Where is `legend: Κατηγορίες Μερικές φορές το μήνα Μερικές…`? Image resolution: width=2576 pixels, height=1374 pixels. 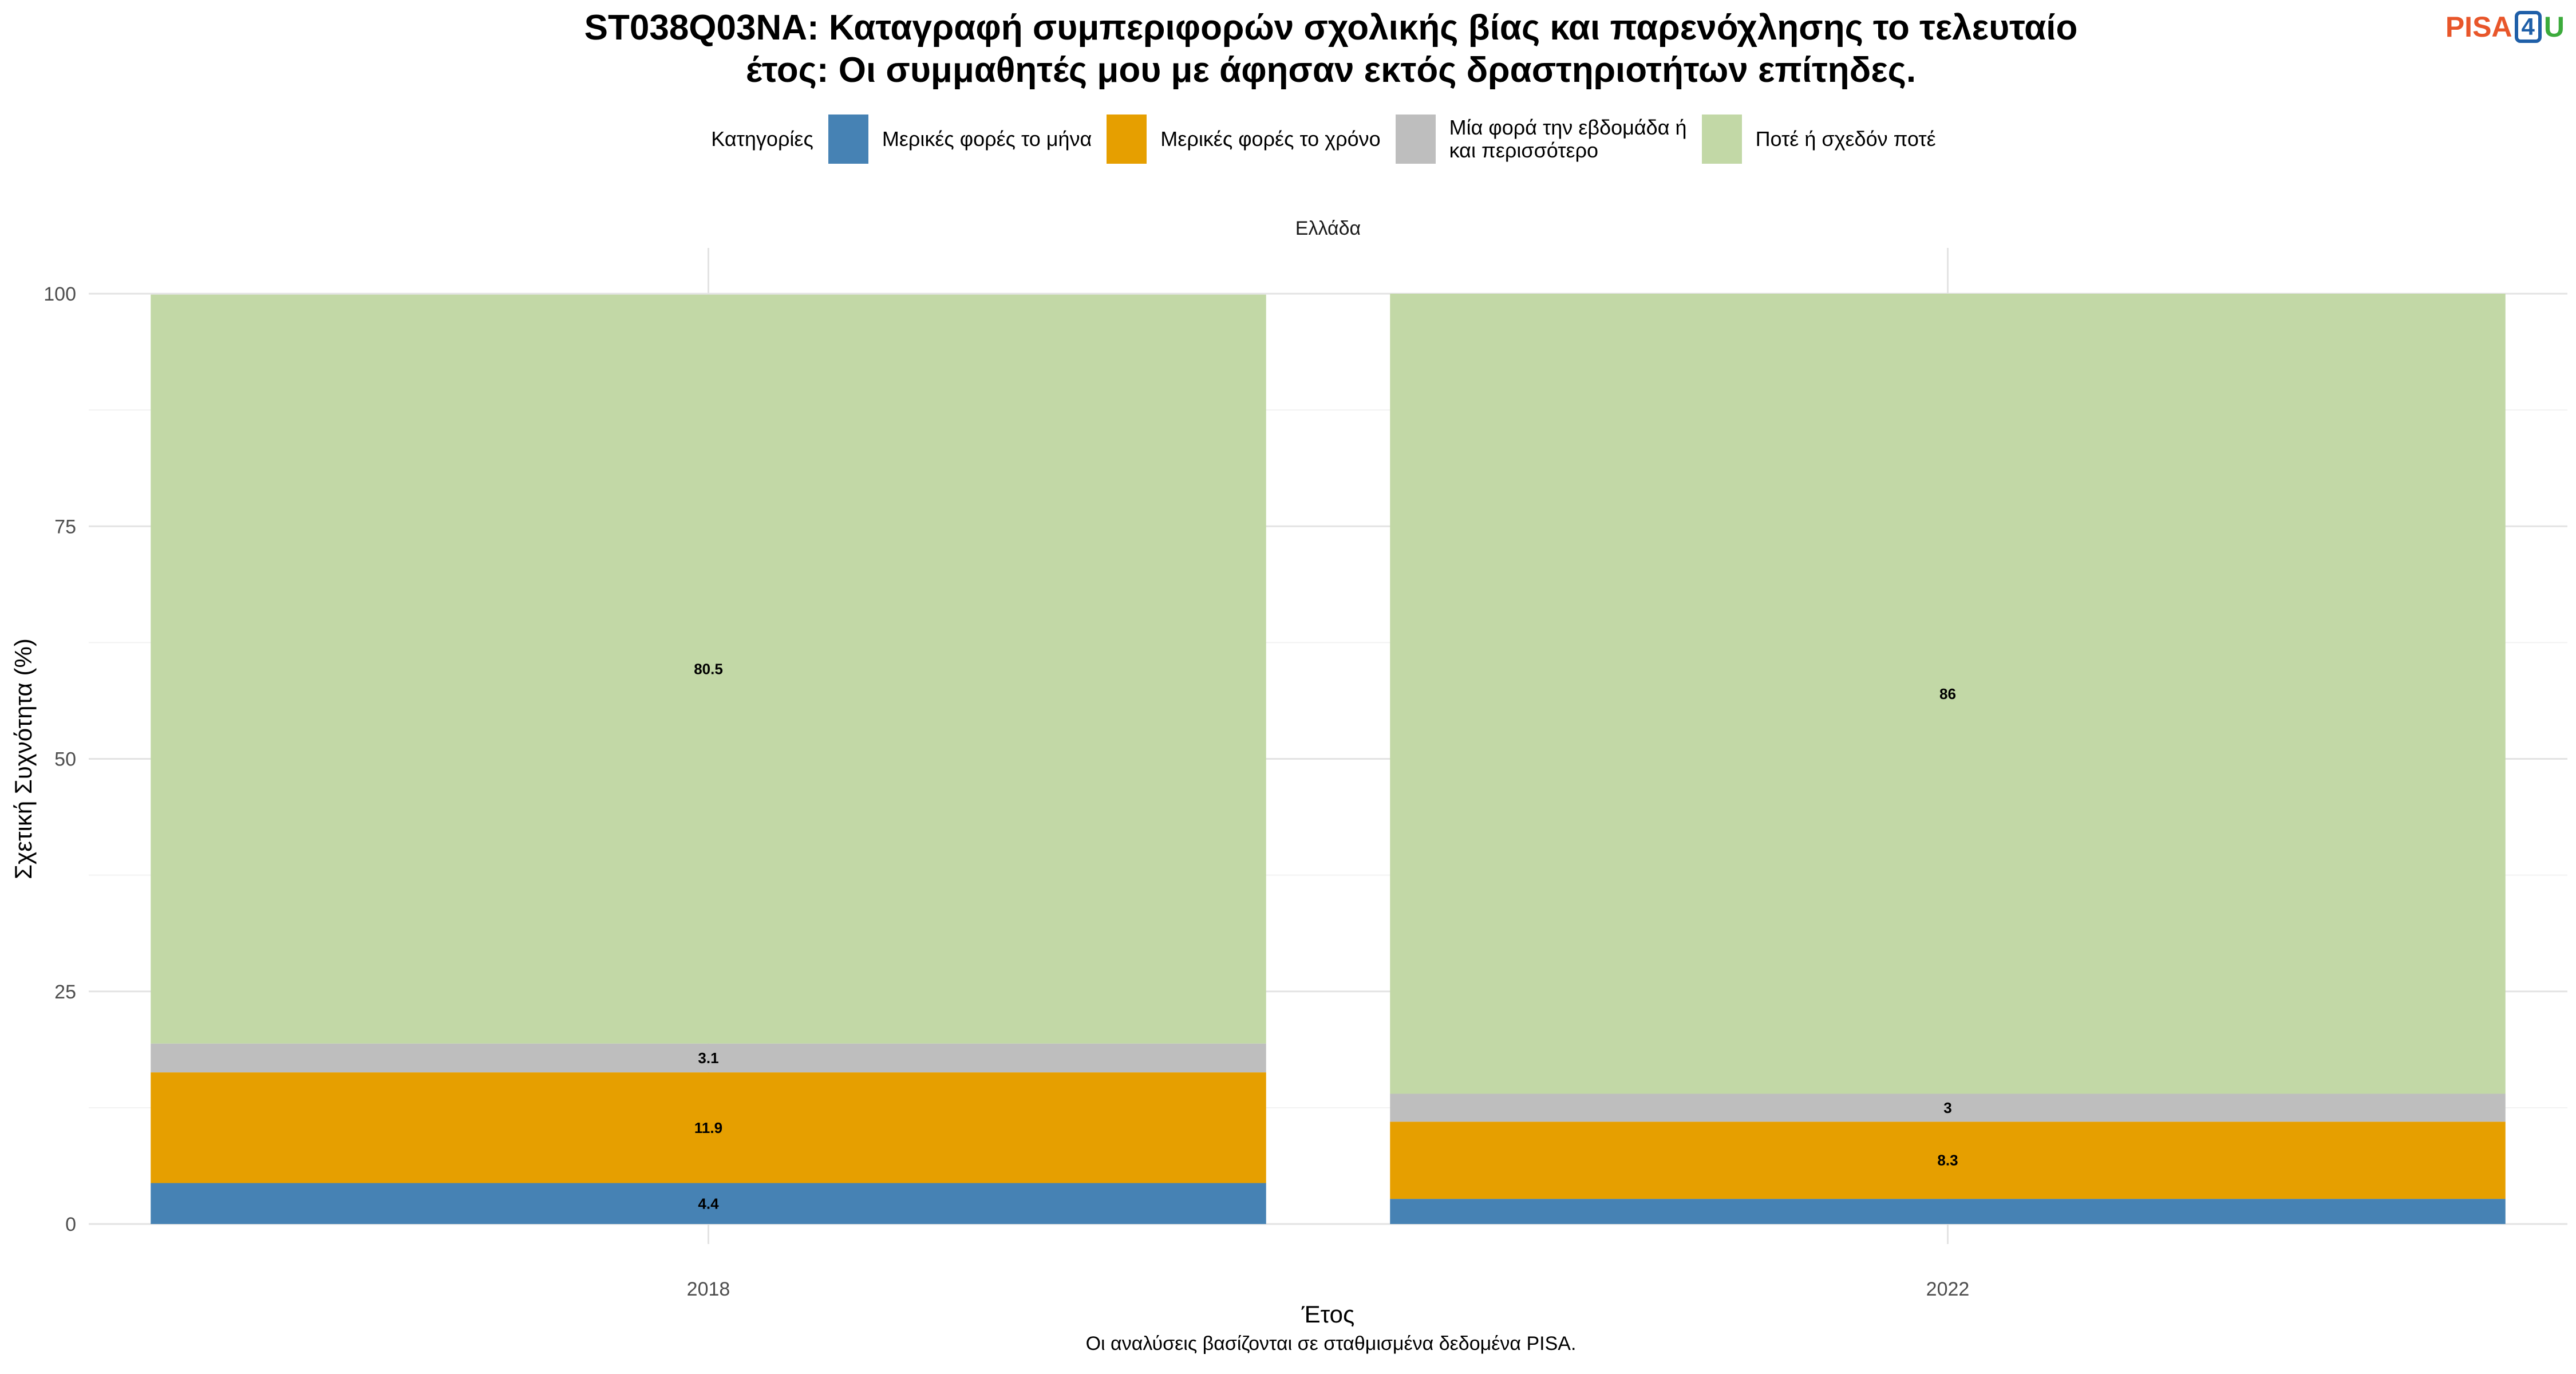
legend: Κατηγορίες Μερικές φορές το μήνα Μερικές… is located at coordinates (1288, 139).